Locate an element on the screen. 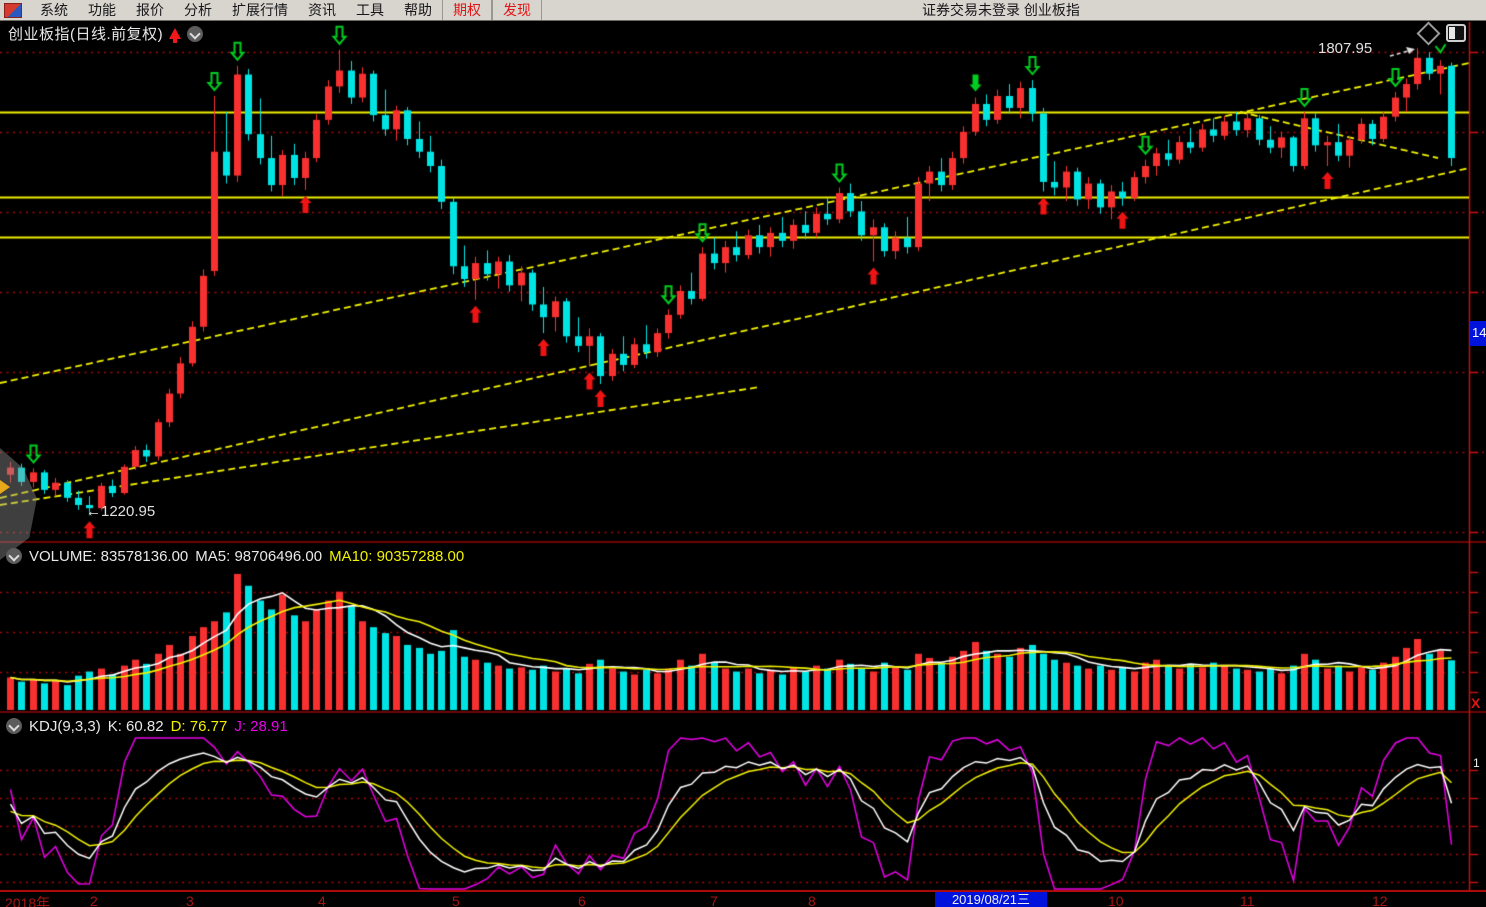  kdj-axis-label: 1 is located at coordinates (1476, 763).